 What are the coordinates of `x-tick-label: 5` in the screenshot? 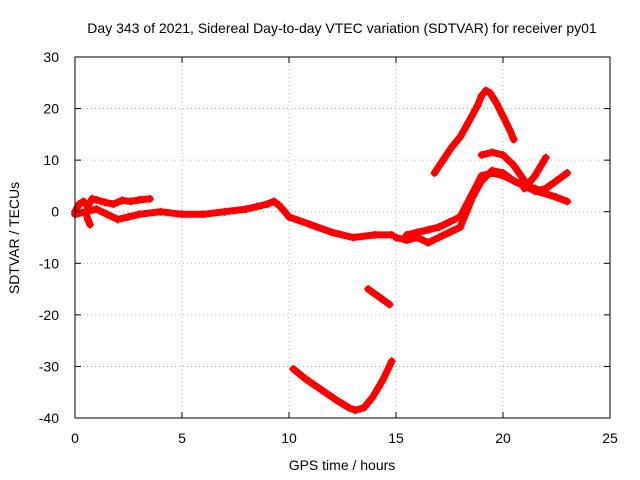 It's located at (182, 438).